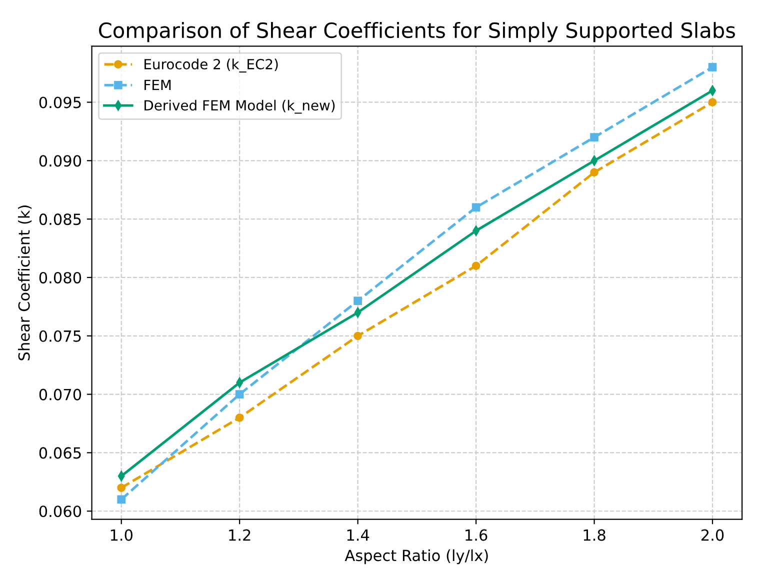 The height and width of the screenshot is (577, 765). What do you see at coordinates (60, 453) in the screenshot?
I see `y-tick-label: 0.065` at bounding box center [60, 453].